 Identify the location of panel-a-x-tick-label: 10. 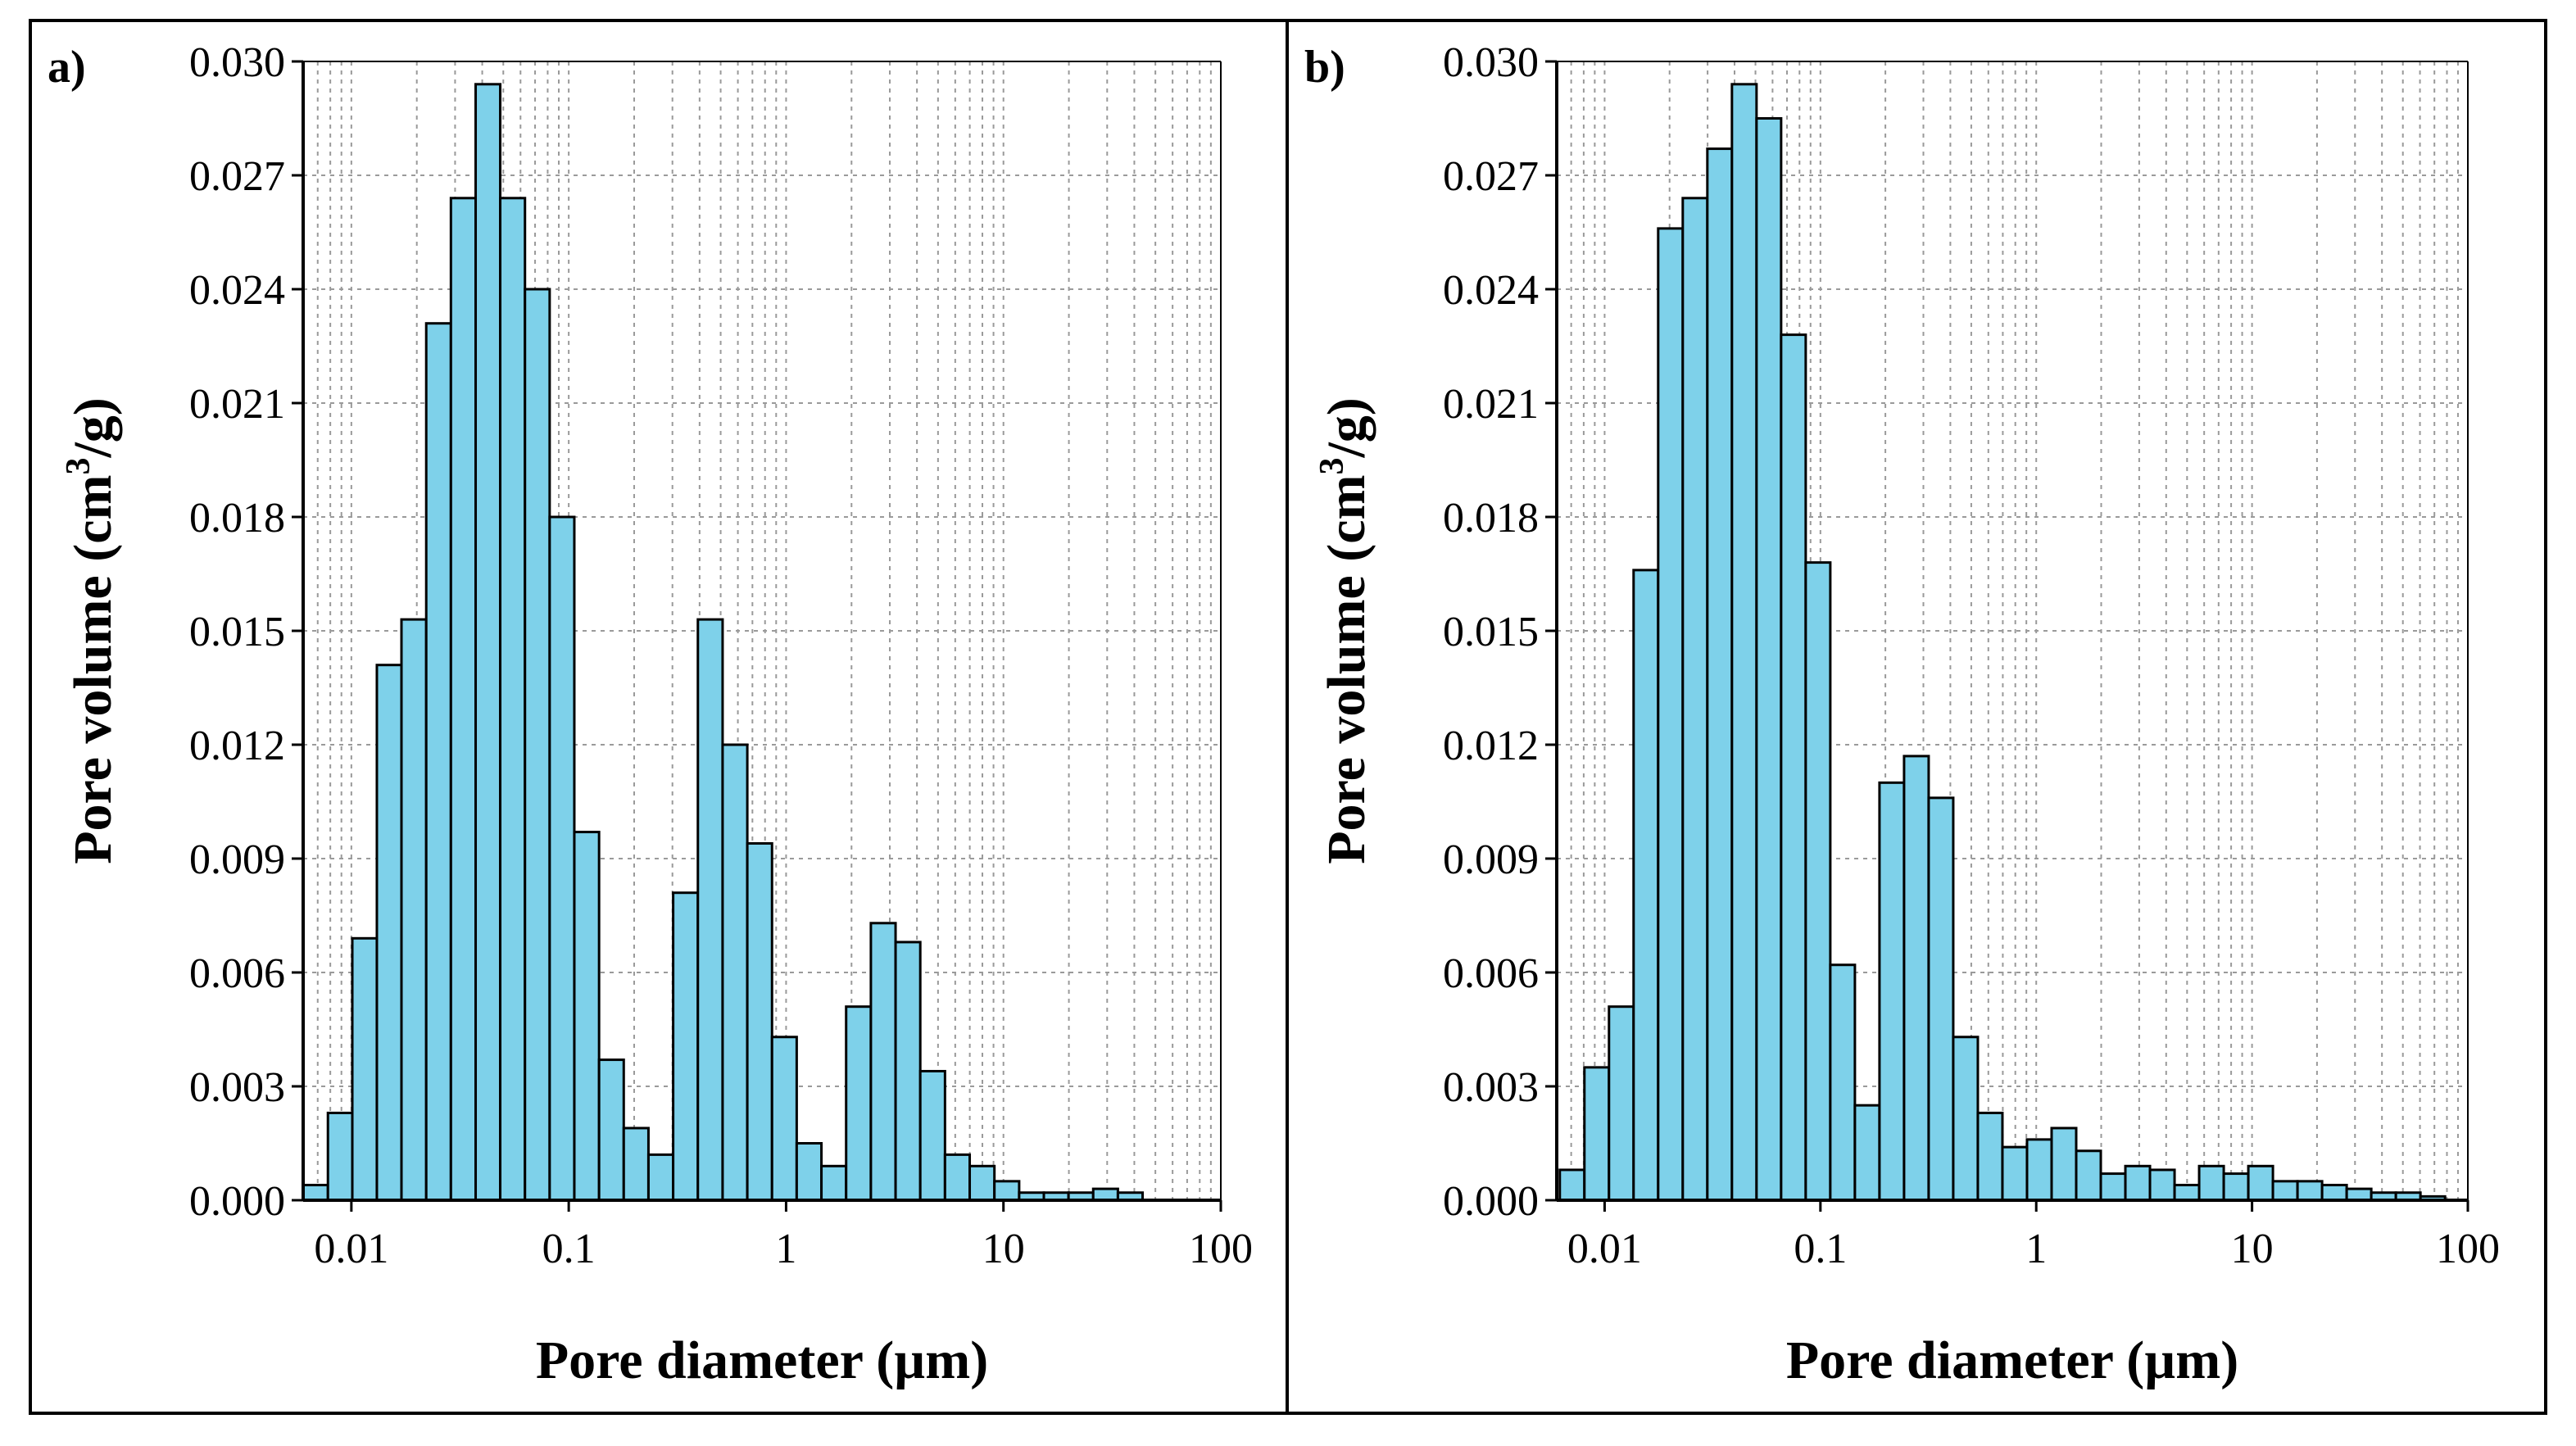
(1004, 1249).